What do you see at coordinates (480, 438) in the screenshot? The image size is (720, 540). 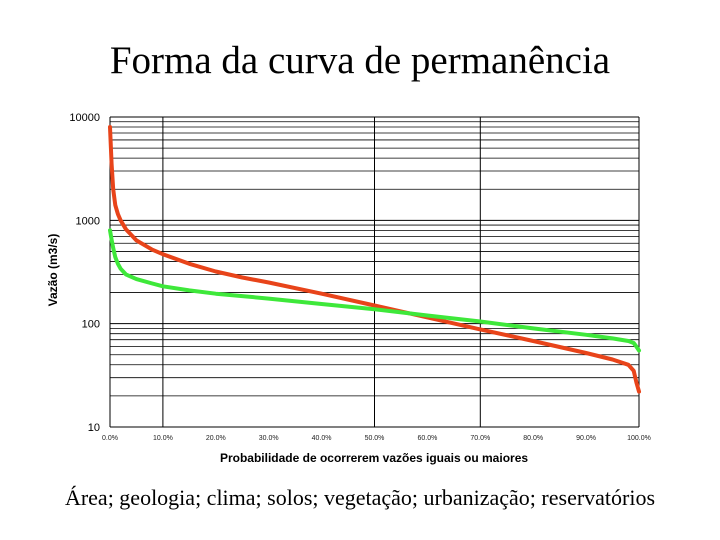 I see `x-tick-label: 70.0%` at bounding box center [480, 438].